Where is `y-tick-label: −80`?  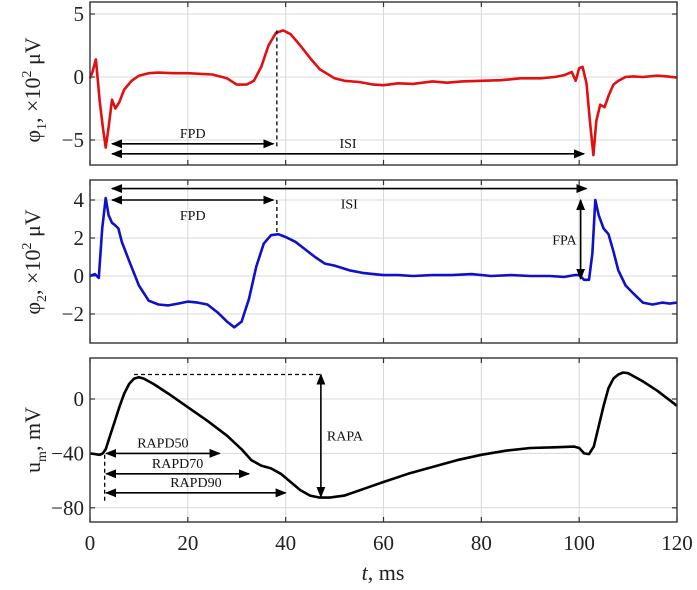
y-tick-label: −80 is located at coordinates (67, 508).